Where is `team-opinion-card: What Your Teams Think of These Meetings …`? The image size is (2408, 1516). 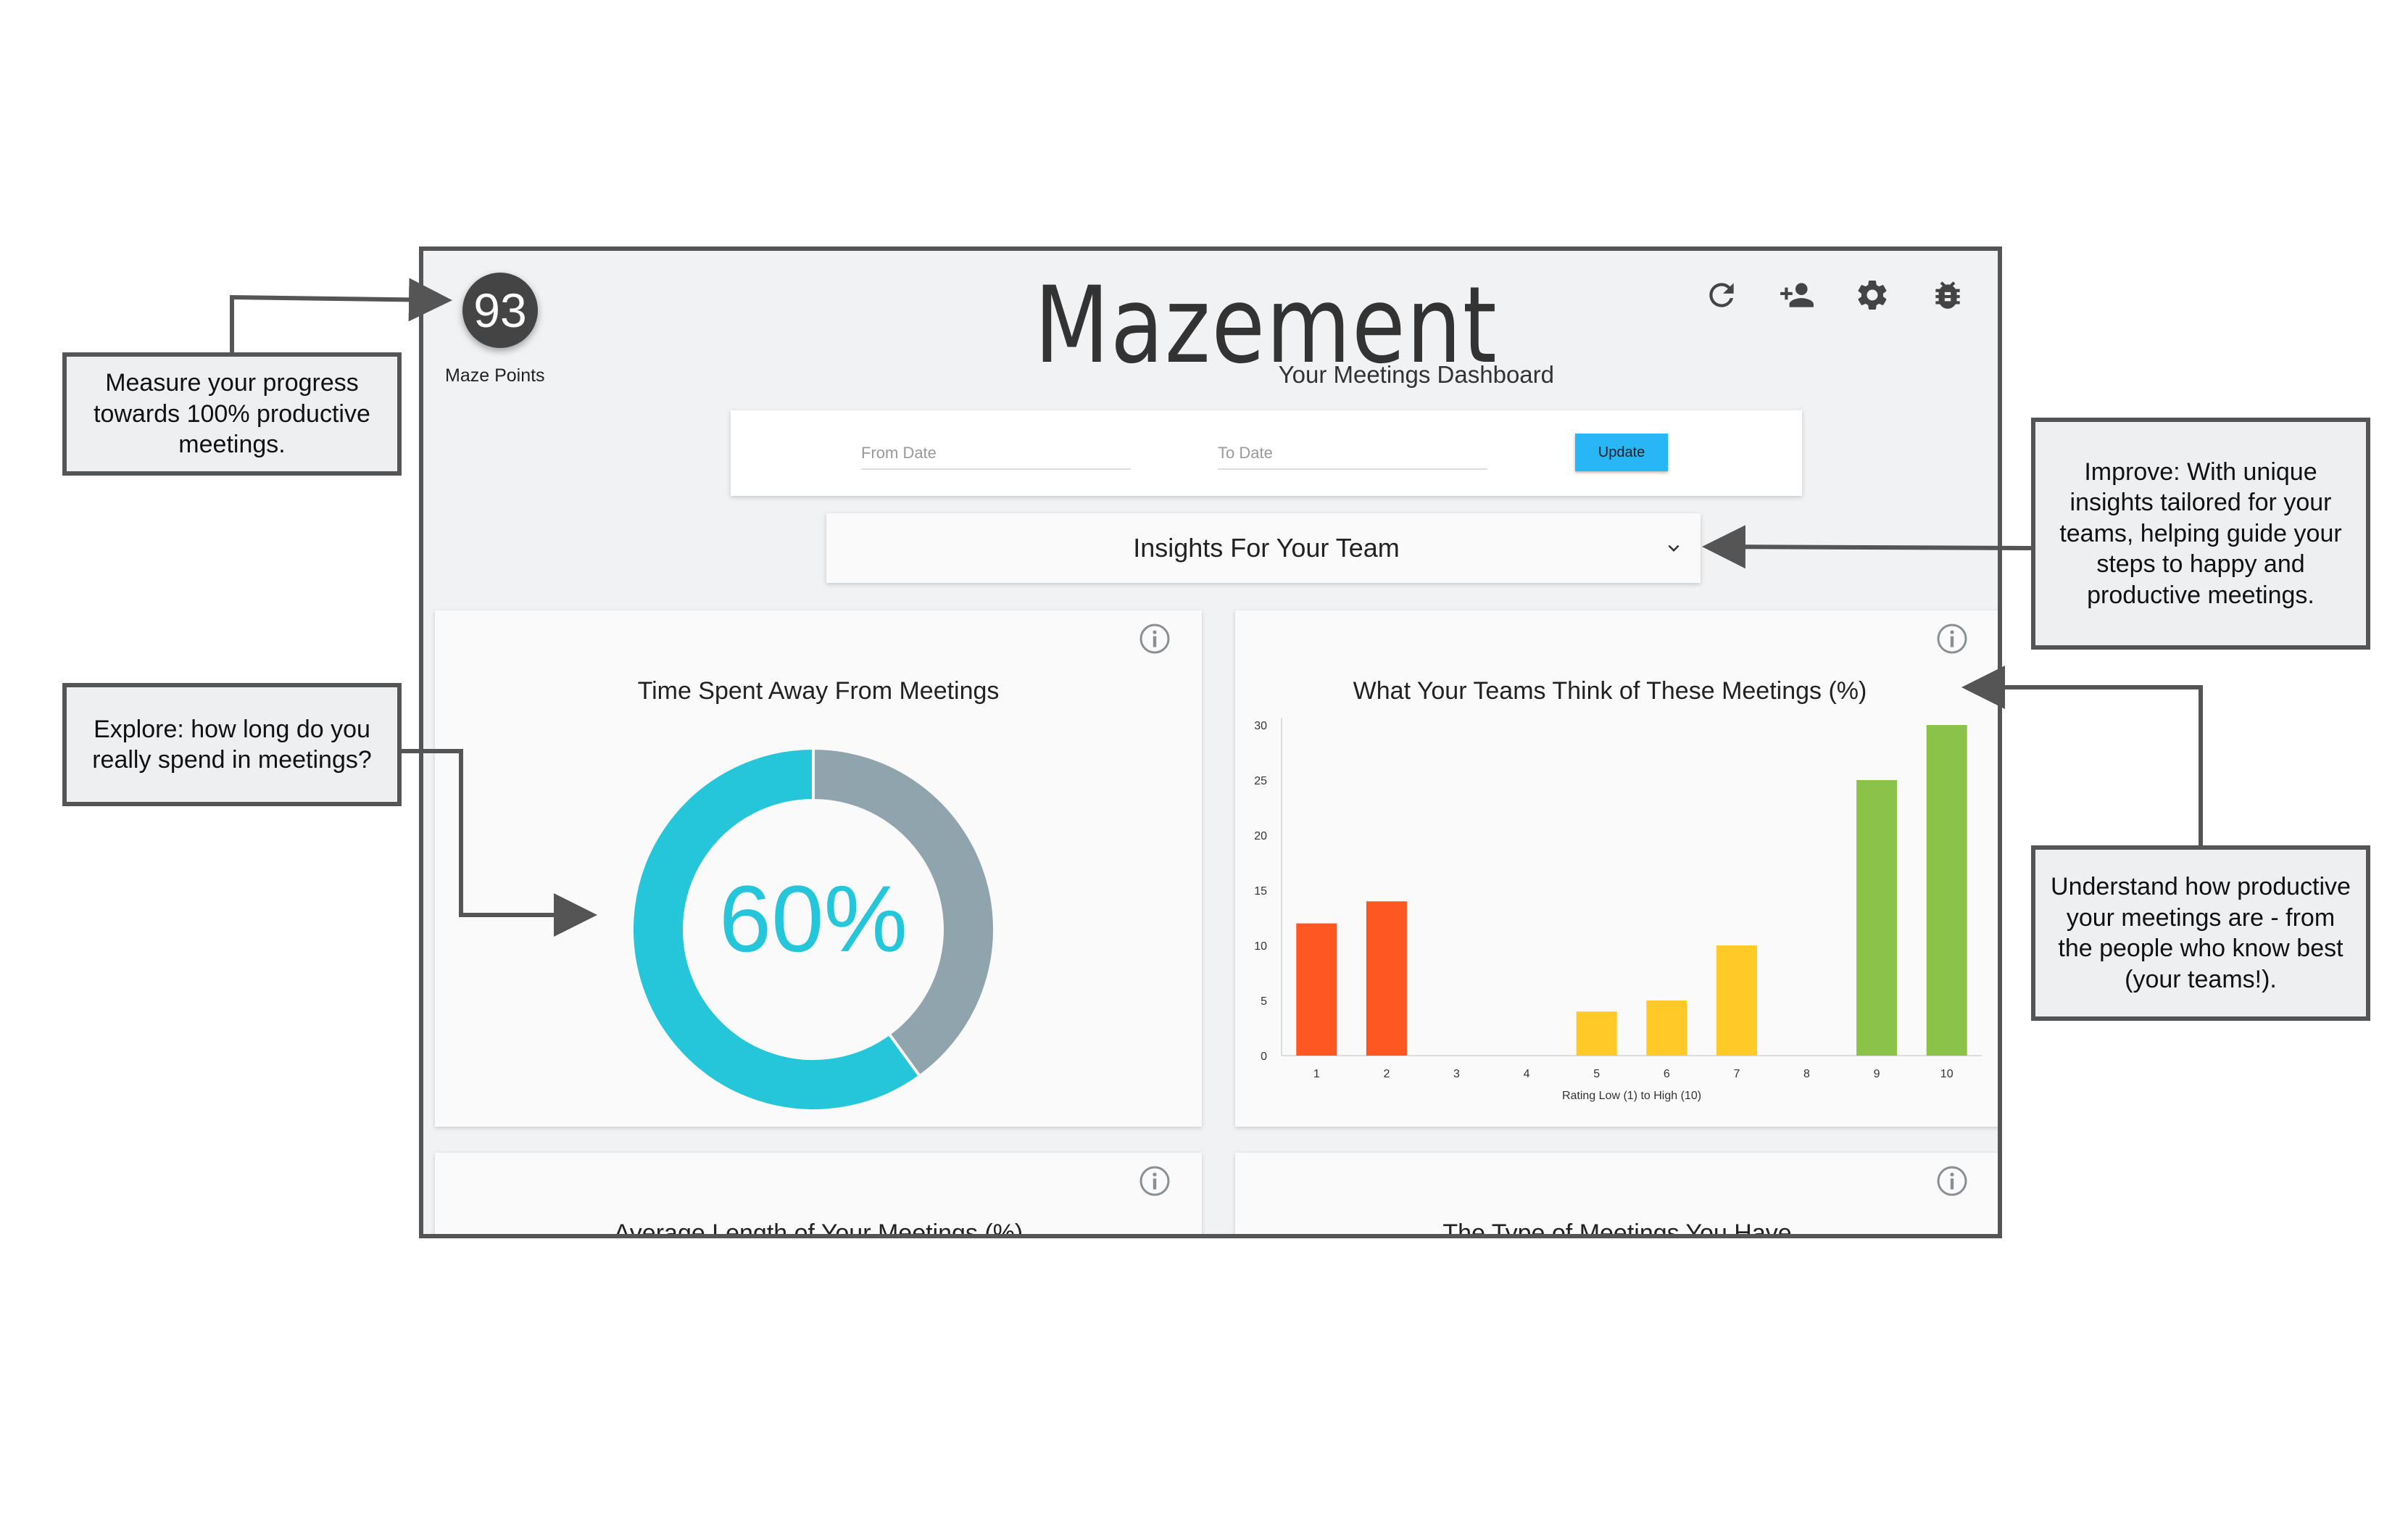
team-opinion-card: What Your Teams Think of These Meetings … is located at coordinates (1616, 868).